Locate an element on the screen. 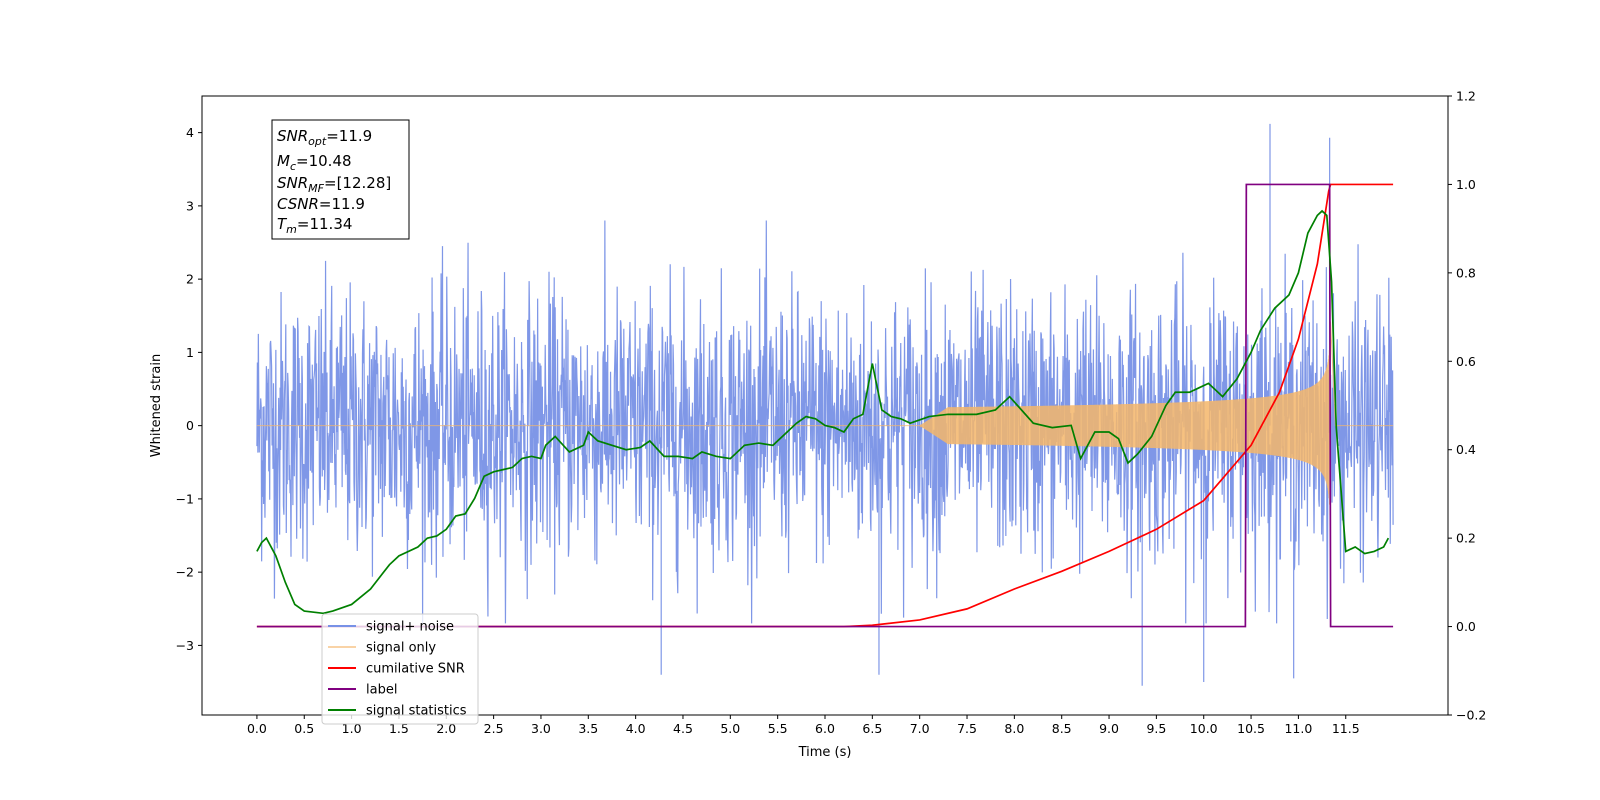 This screenshot has width=1600, height=800. x-tick-label: 2.0 is located at coordinates (446, 728).